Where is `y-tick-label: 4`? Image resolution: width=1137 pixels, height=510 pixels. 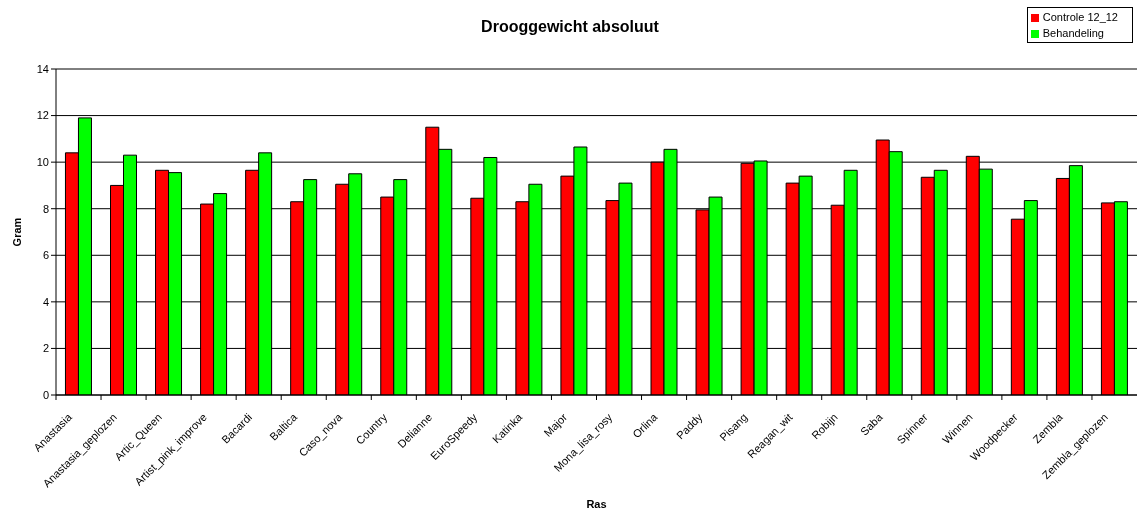
y-tick-label: 4 is located at coordinates (45, 301).